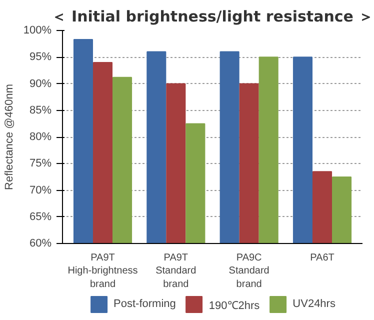 This screenshot has width=374, height=320. What do you see at coordinates (40, 84) in the screenshot?
I see `y-tick-label: 90%` at bounding box center [40, 84].